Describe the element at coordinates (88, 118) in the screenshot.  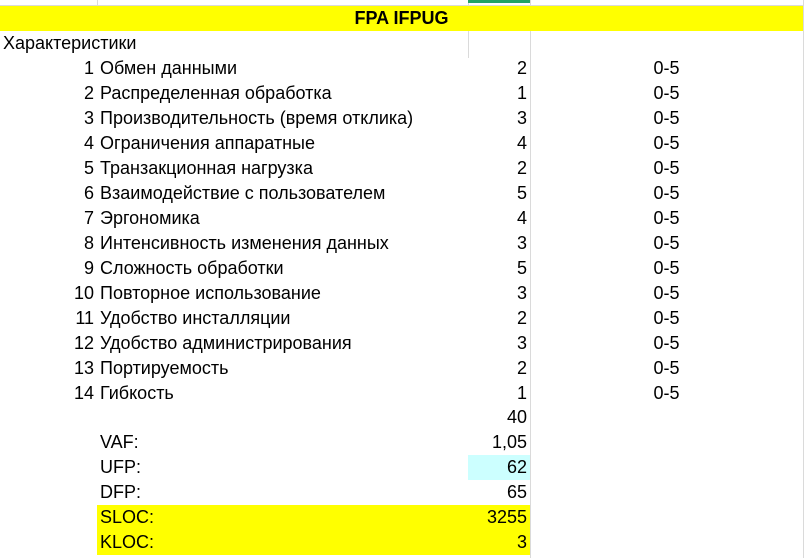
I see `row-number-cell: 3` at that location.